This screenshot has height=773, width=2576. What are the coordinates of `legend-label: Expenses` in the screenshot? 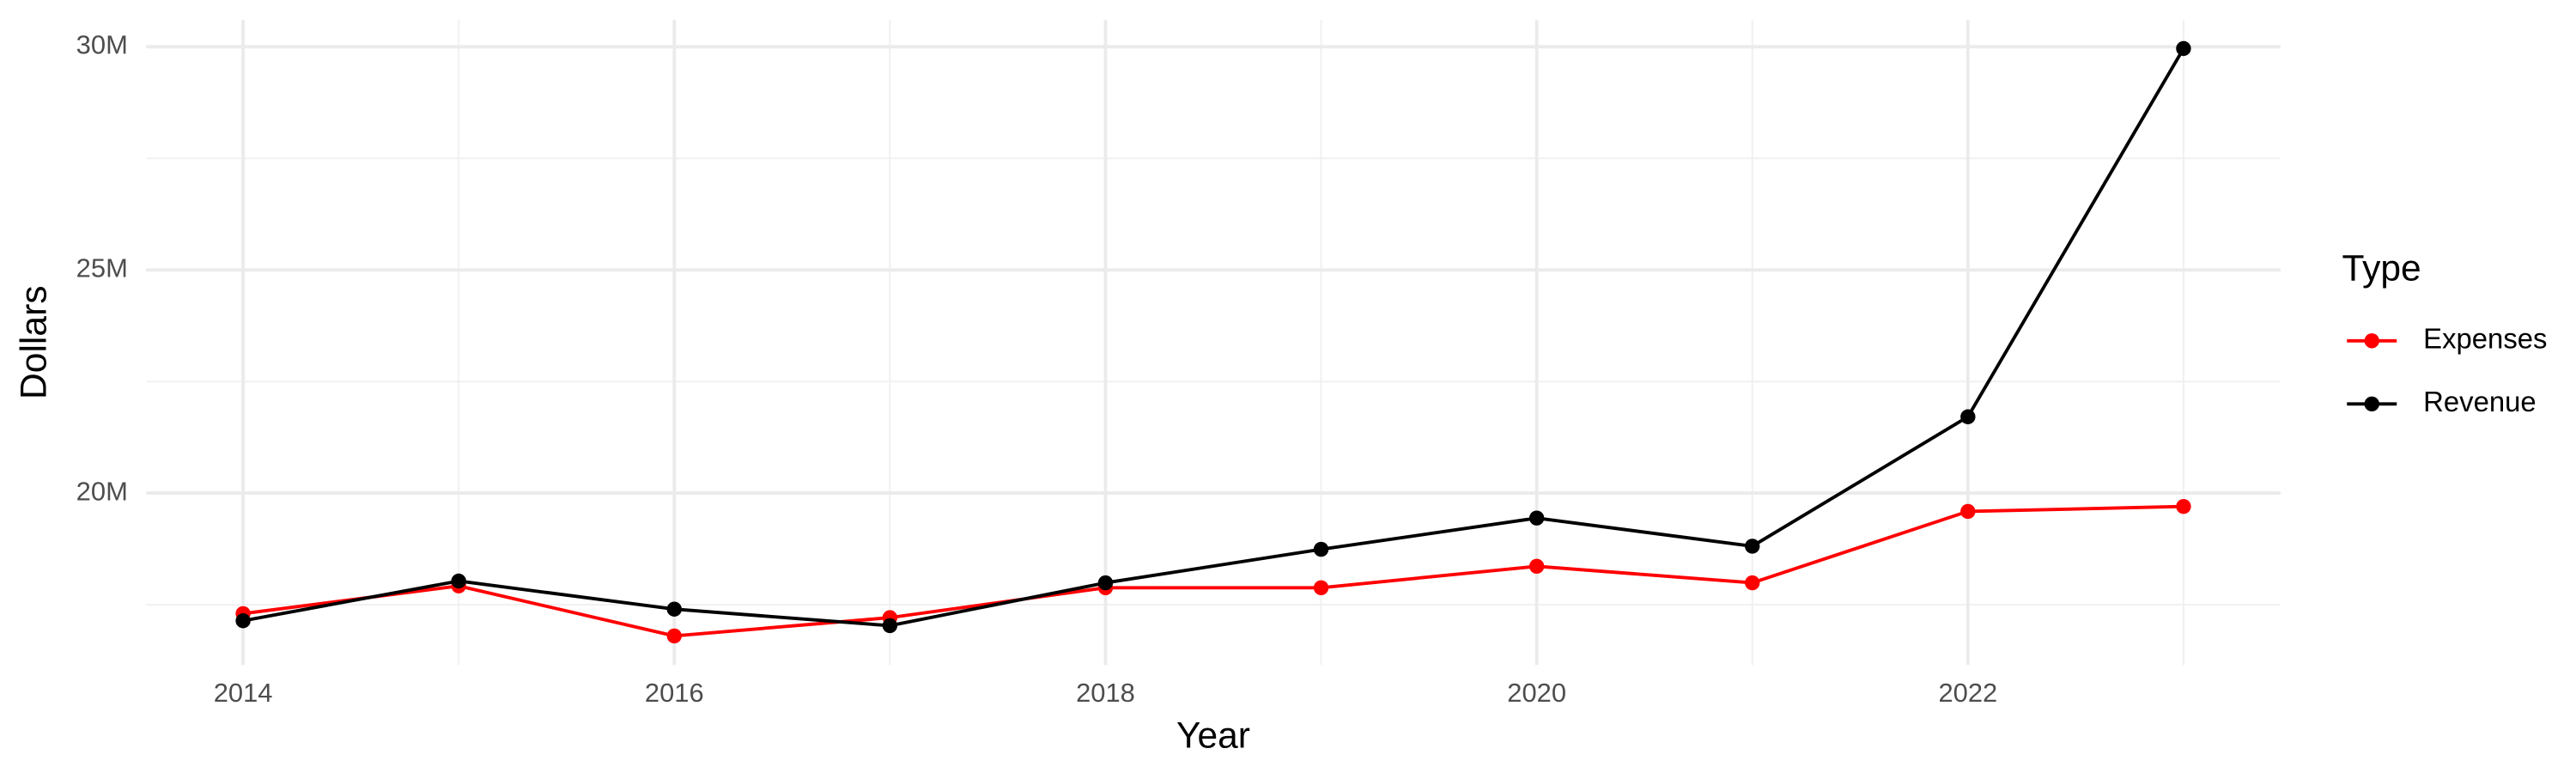 It's located at (2485, 338).